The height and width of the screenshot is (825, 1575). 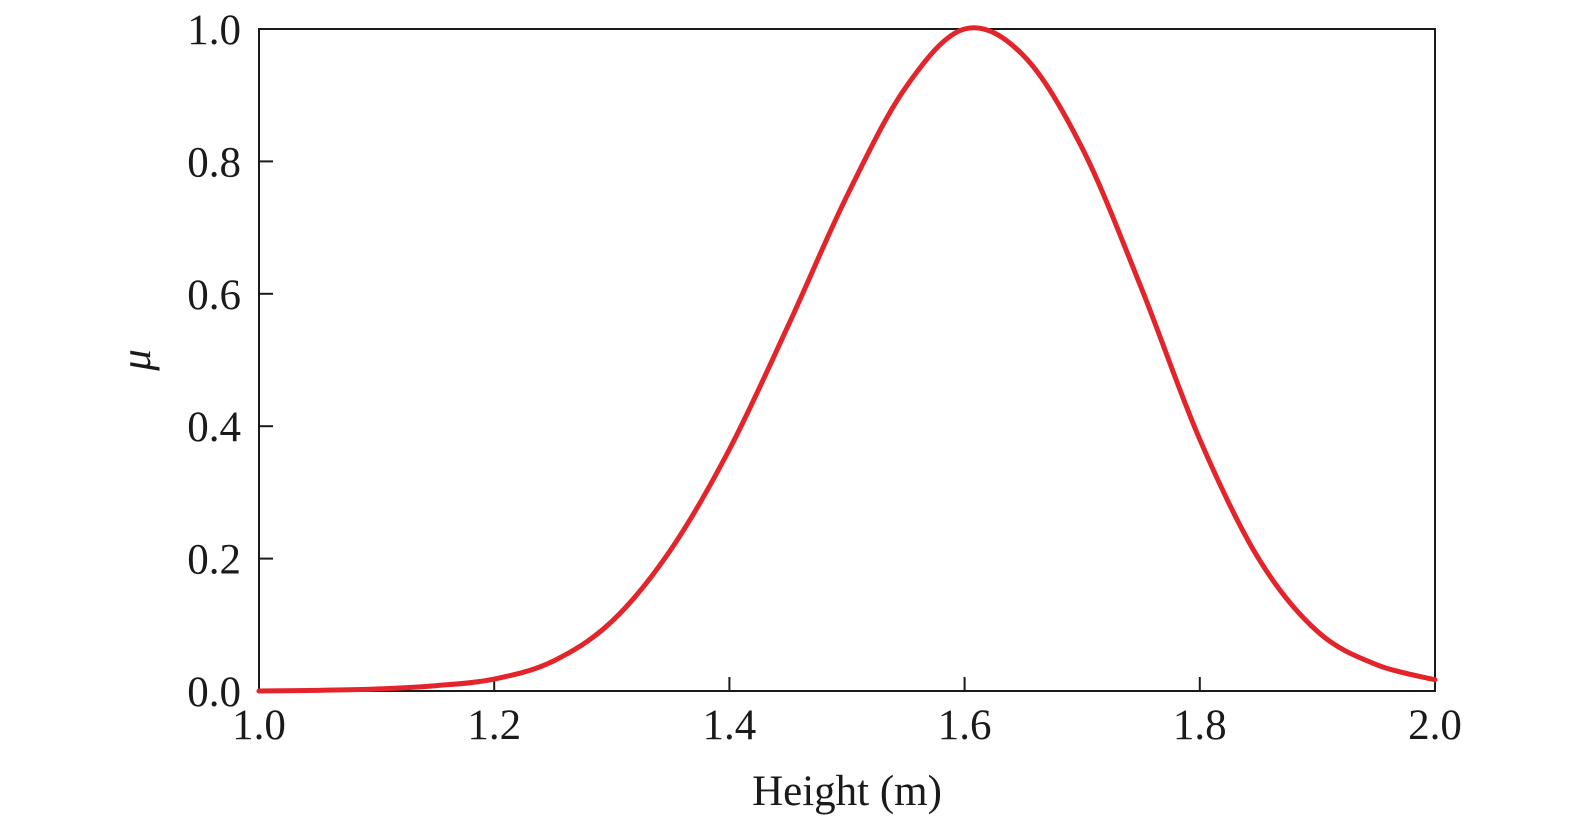 I want to click on x-tick-label: 1.0, so click(x=259, y=725).